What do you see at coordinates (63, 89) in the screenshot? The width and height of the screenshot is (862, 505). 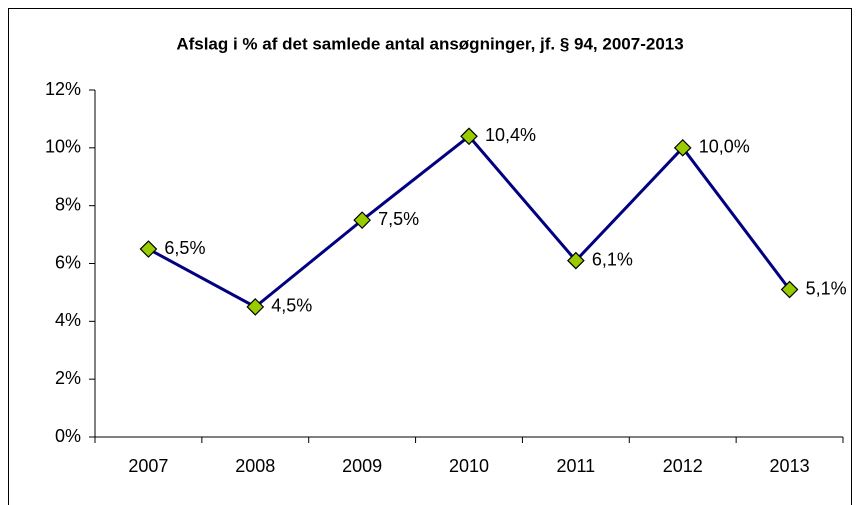 I see `y-tick-label: 12%` at bounding box center [63, 89].